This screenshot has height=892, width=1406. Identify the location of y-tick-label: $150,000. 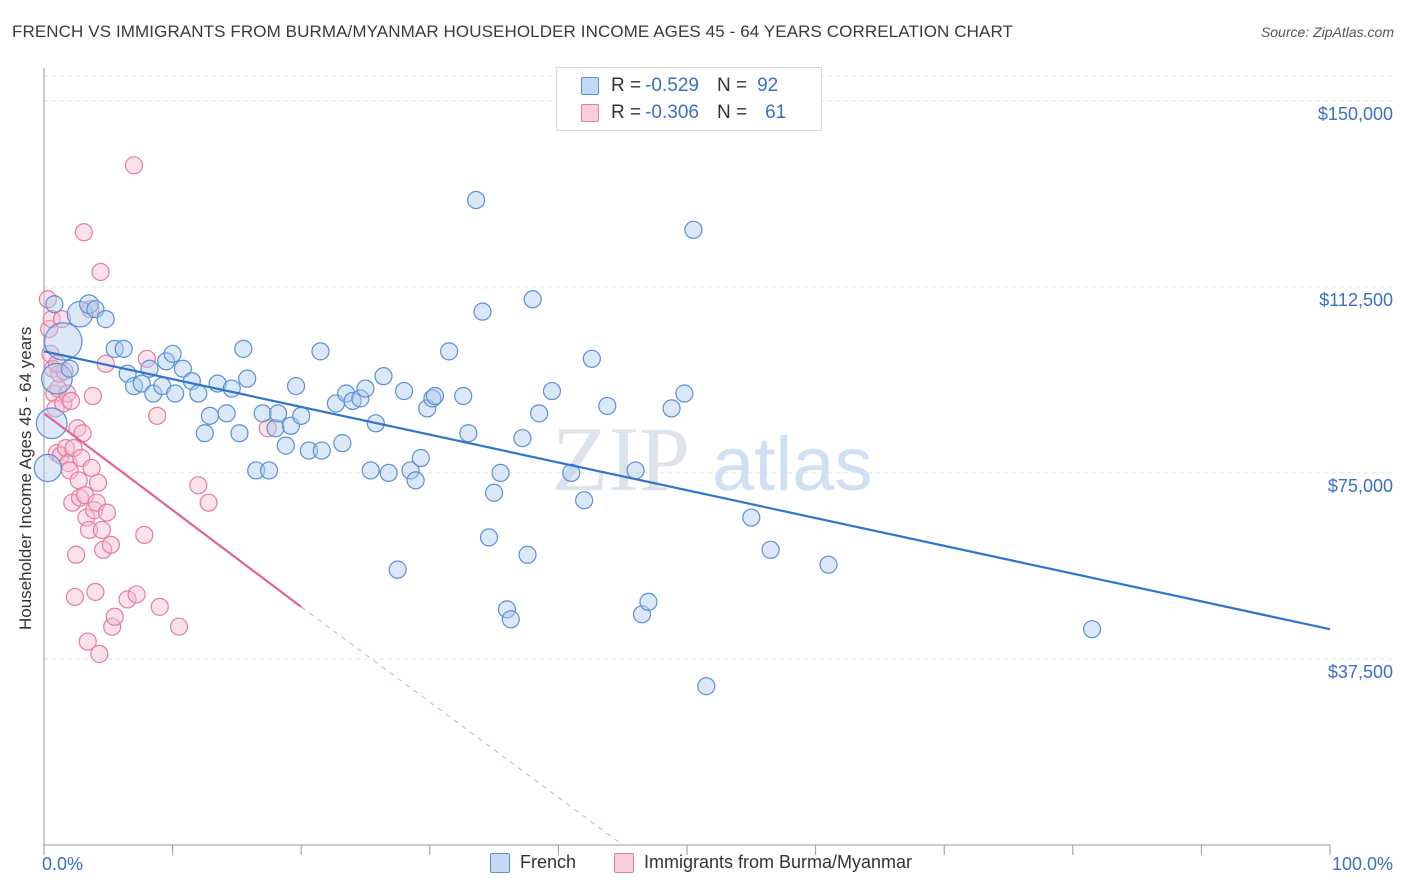
(1355, 114).